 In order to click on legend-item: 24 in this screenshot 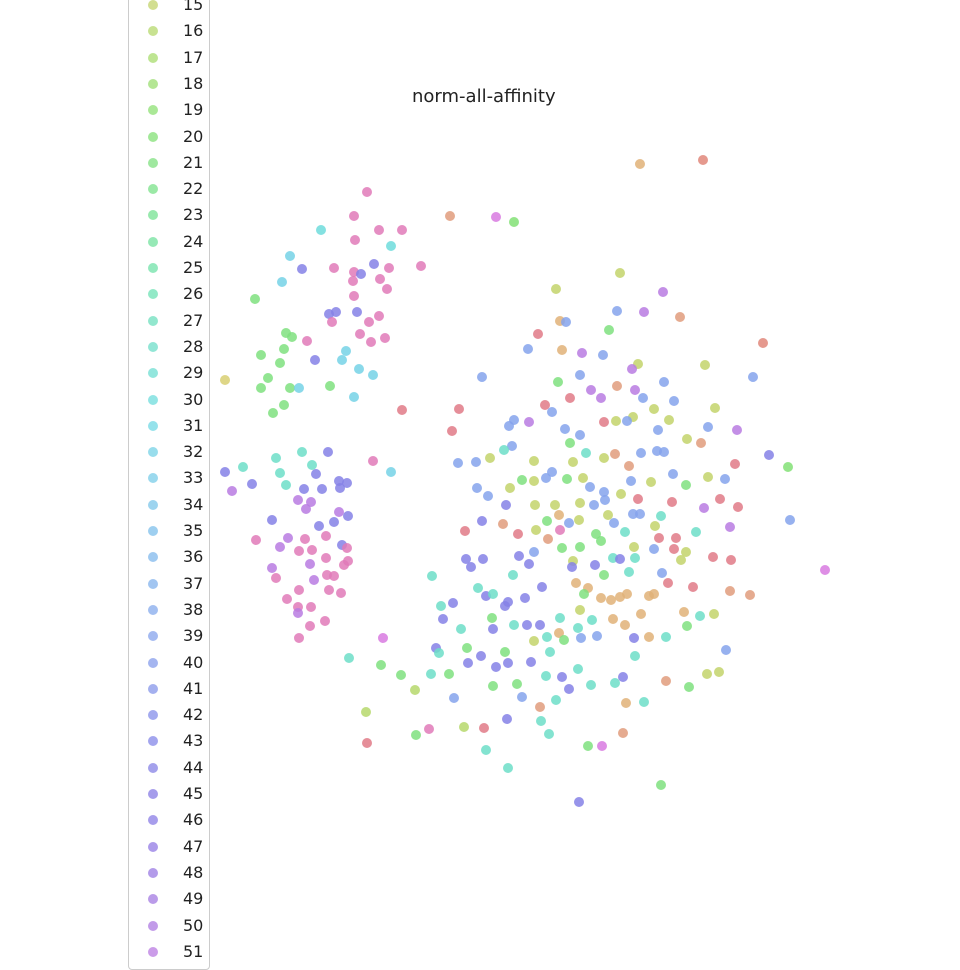, I will do `click(169, 242)`.